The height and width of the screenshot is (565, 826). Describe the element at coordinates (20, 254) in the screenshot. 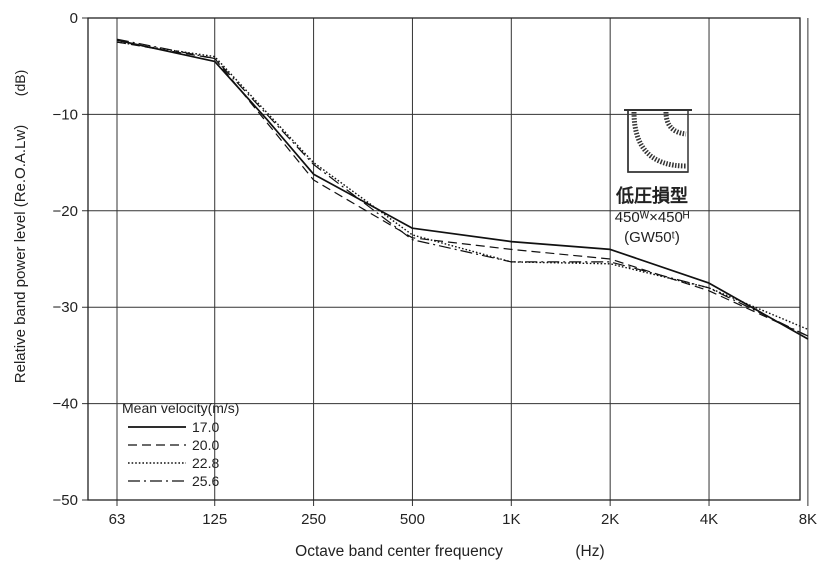

I see `y-axis-label: Relative band power level (Re.O.A.Lw)` at that location.